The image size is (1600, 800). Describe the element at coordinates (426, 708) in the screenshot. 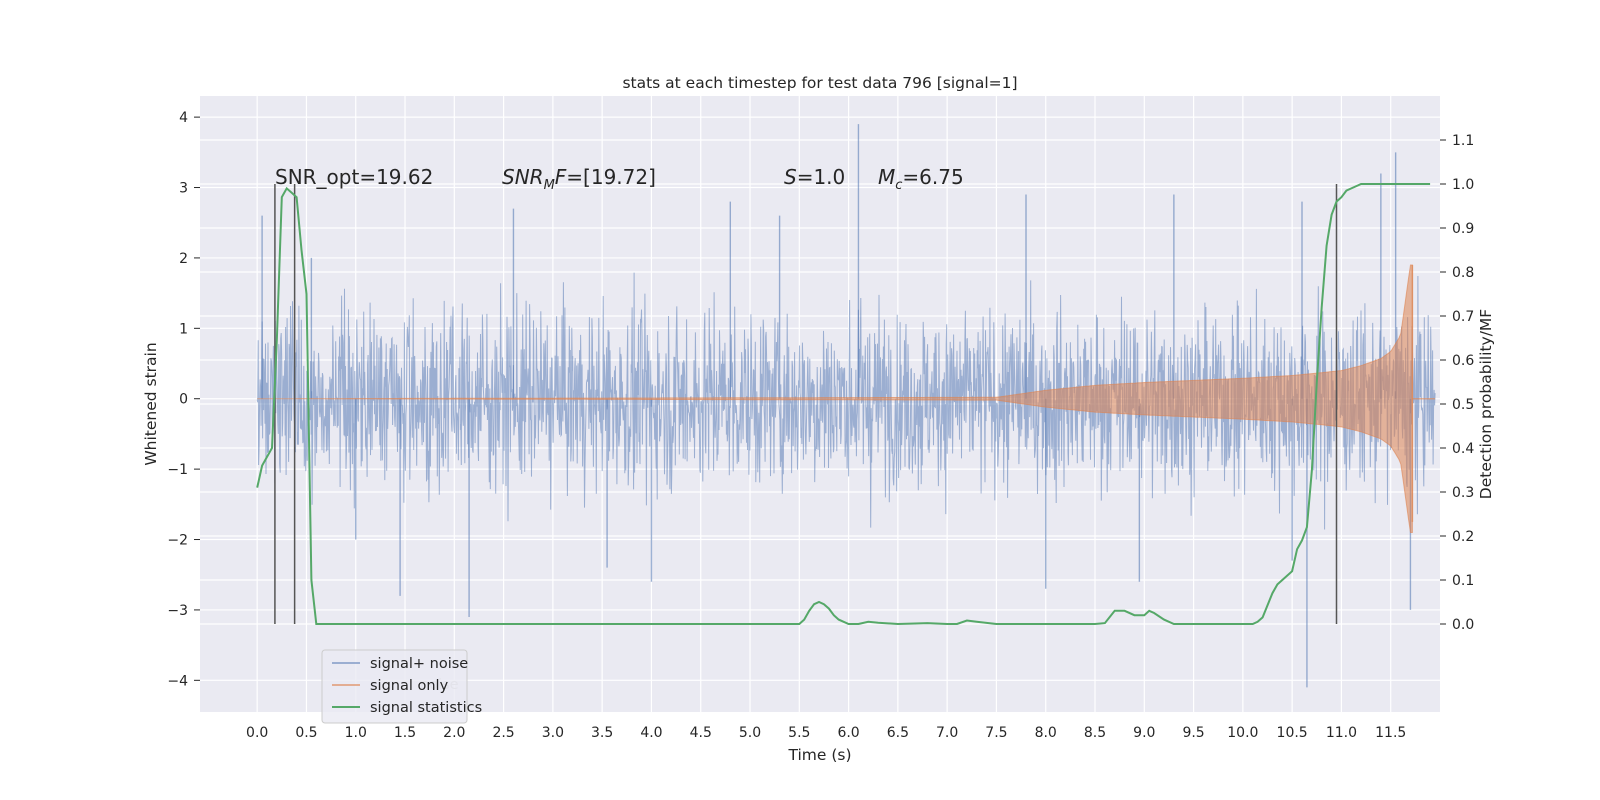

I see `legend-label-signal-statistics: signal statistics` at that location.